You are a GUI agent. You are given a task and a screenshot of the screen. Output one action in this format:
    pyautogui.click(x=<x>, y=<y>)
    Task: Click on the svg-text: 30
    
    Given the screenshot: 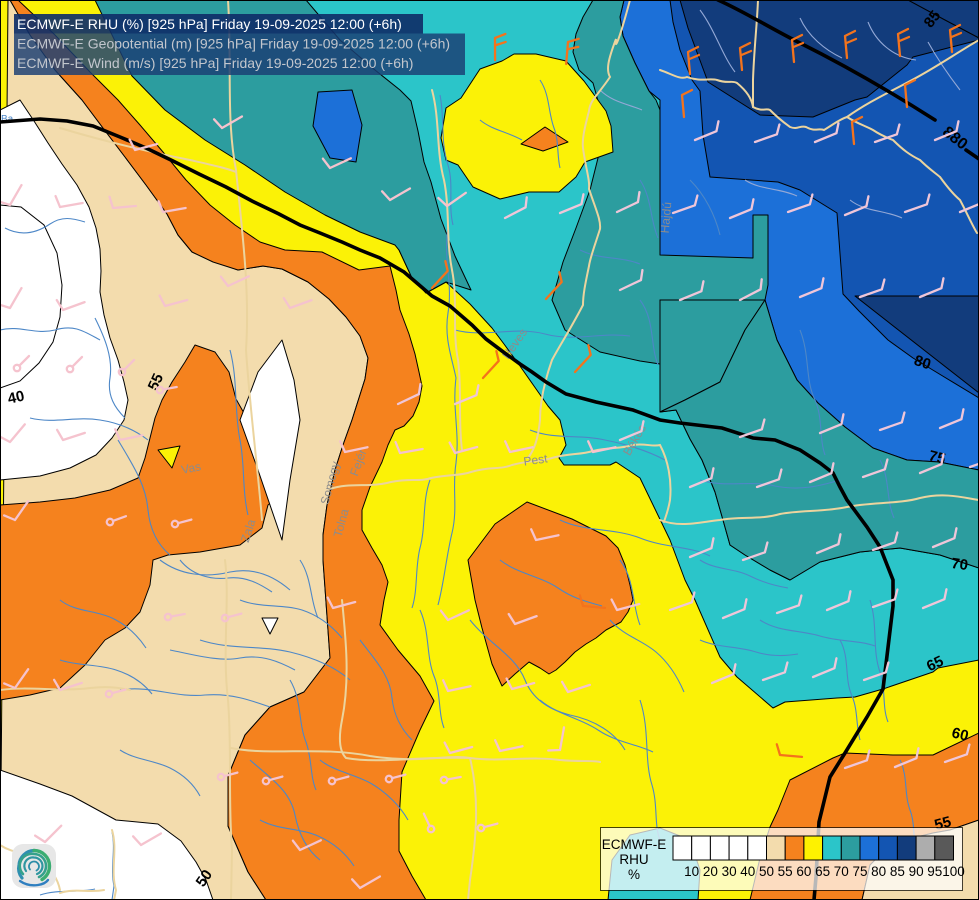 What is the action you would take?
    pyautogui.click(x=729, y=871)
    